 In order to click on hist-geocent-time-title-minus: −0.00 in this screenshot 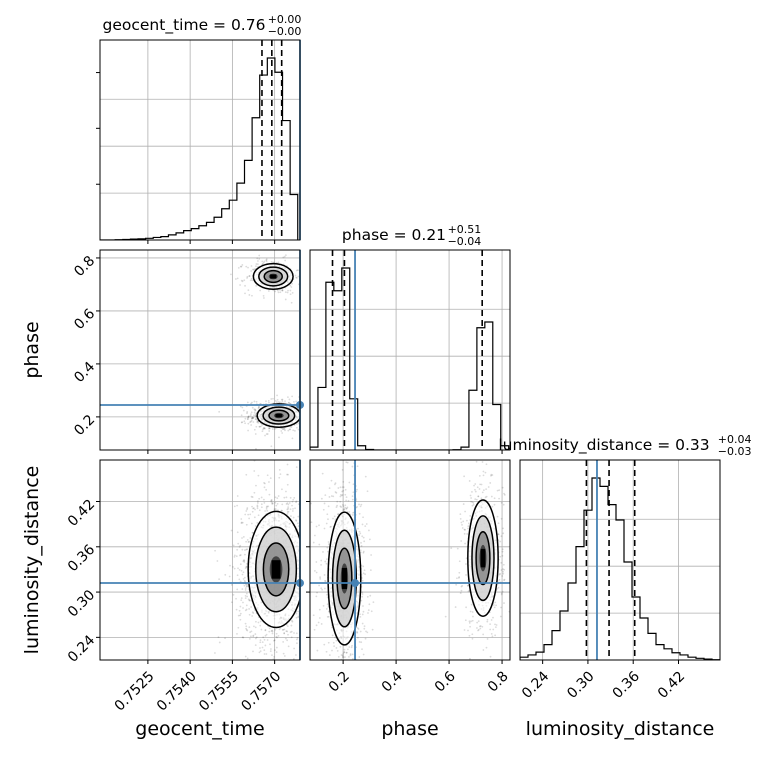, I will do `click(285, 31)`.